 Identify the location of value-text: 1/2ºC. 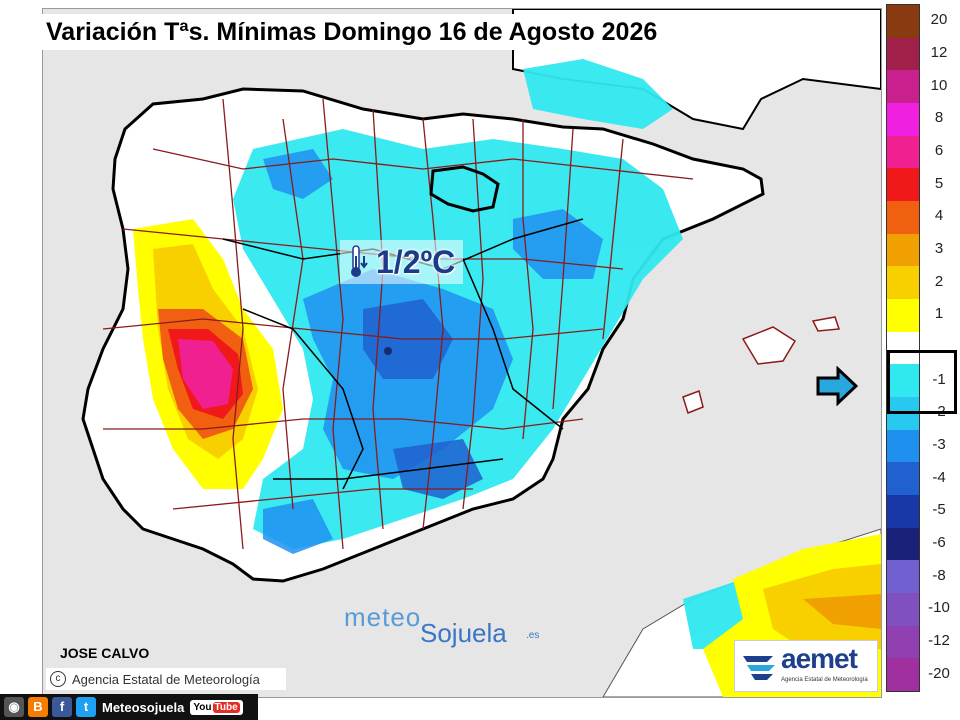
(416, 261).